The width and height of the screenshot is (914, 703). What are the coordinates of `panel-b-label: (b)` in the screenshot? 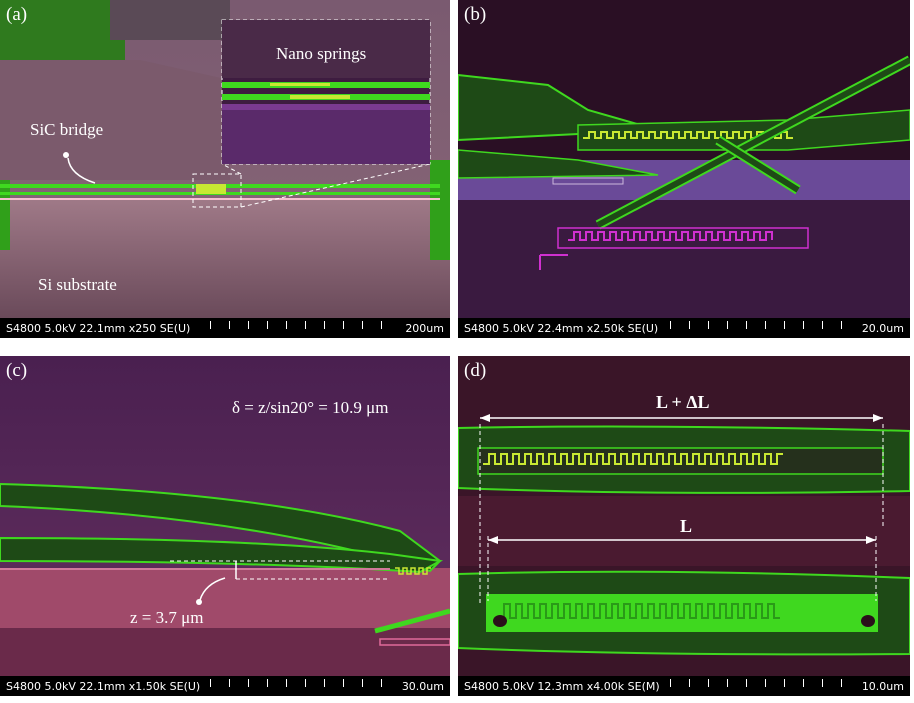 It's located at (475, 14).